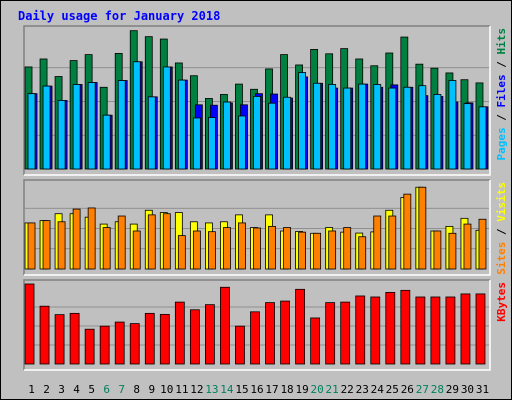  What do you see at coordinates (501, 90) in the screenshot?
I see `legend-files: Files` at bounding box center [501, 90].